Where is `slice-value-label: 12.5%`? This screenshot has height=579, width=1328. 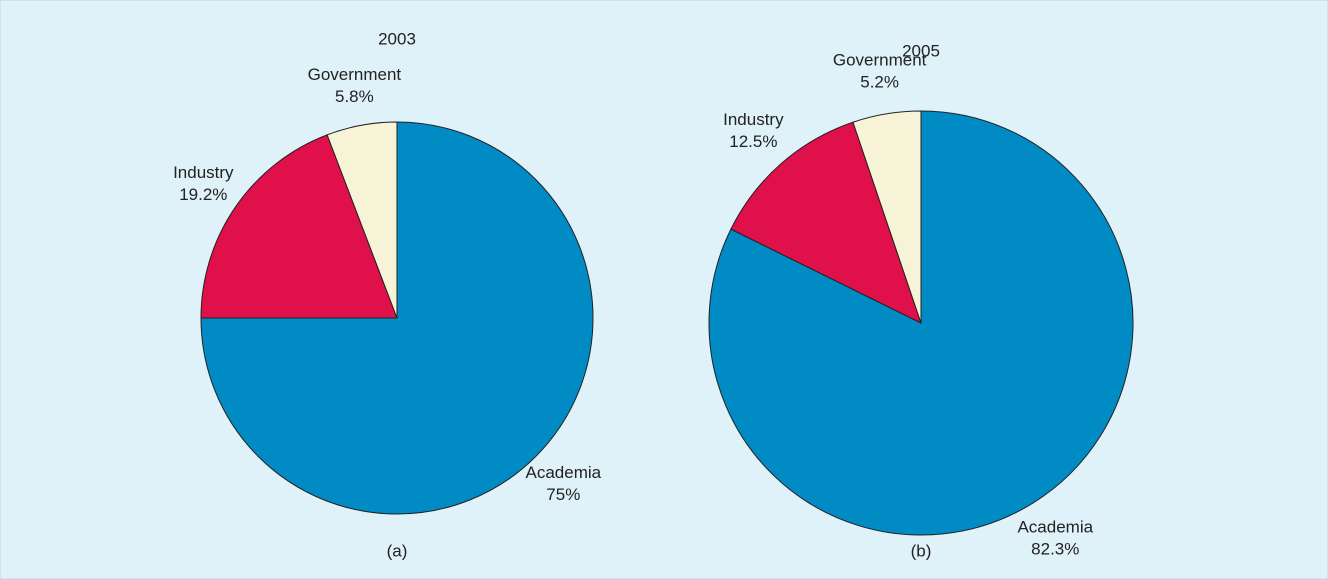
slice-value-label: 12.5% is located at coordinates (753, 141).